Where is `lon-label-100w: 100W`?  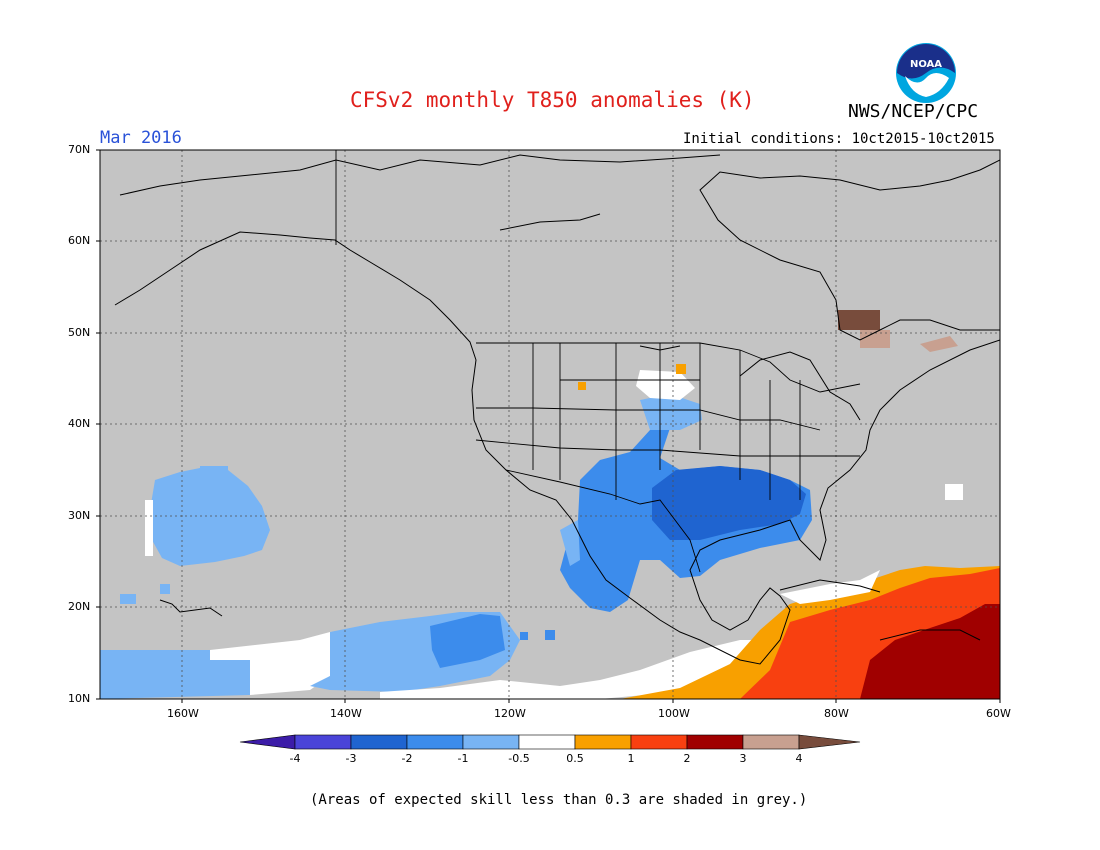 lon-label-100w: 100W is located at coordinates (674, 713).